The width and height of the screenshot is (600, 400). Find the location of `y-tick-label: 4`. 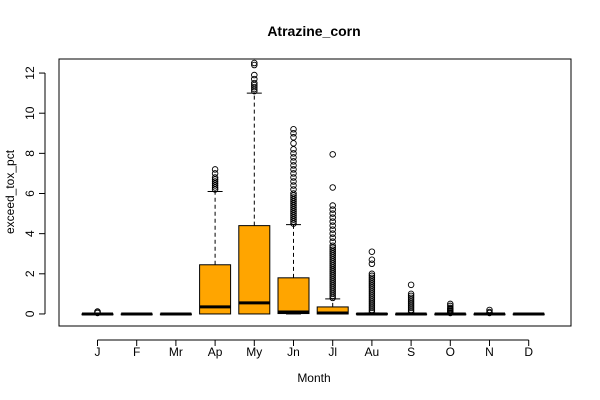

y-tick-label: 4 is located at coordinates (30, 233).